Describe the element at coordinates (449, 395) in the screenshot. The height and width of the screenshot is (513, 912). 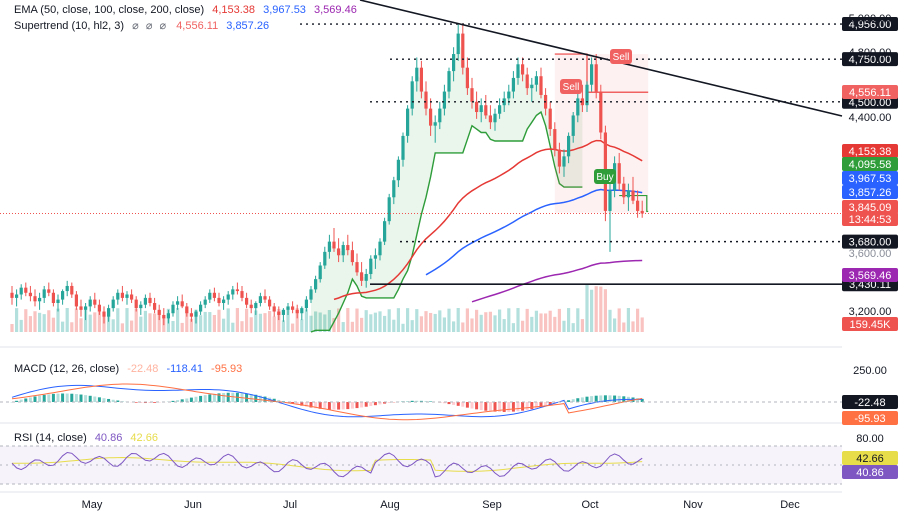
I see `macd-pane: 250.00 -22.48 -95.93` at that location.